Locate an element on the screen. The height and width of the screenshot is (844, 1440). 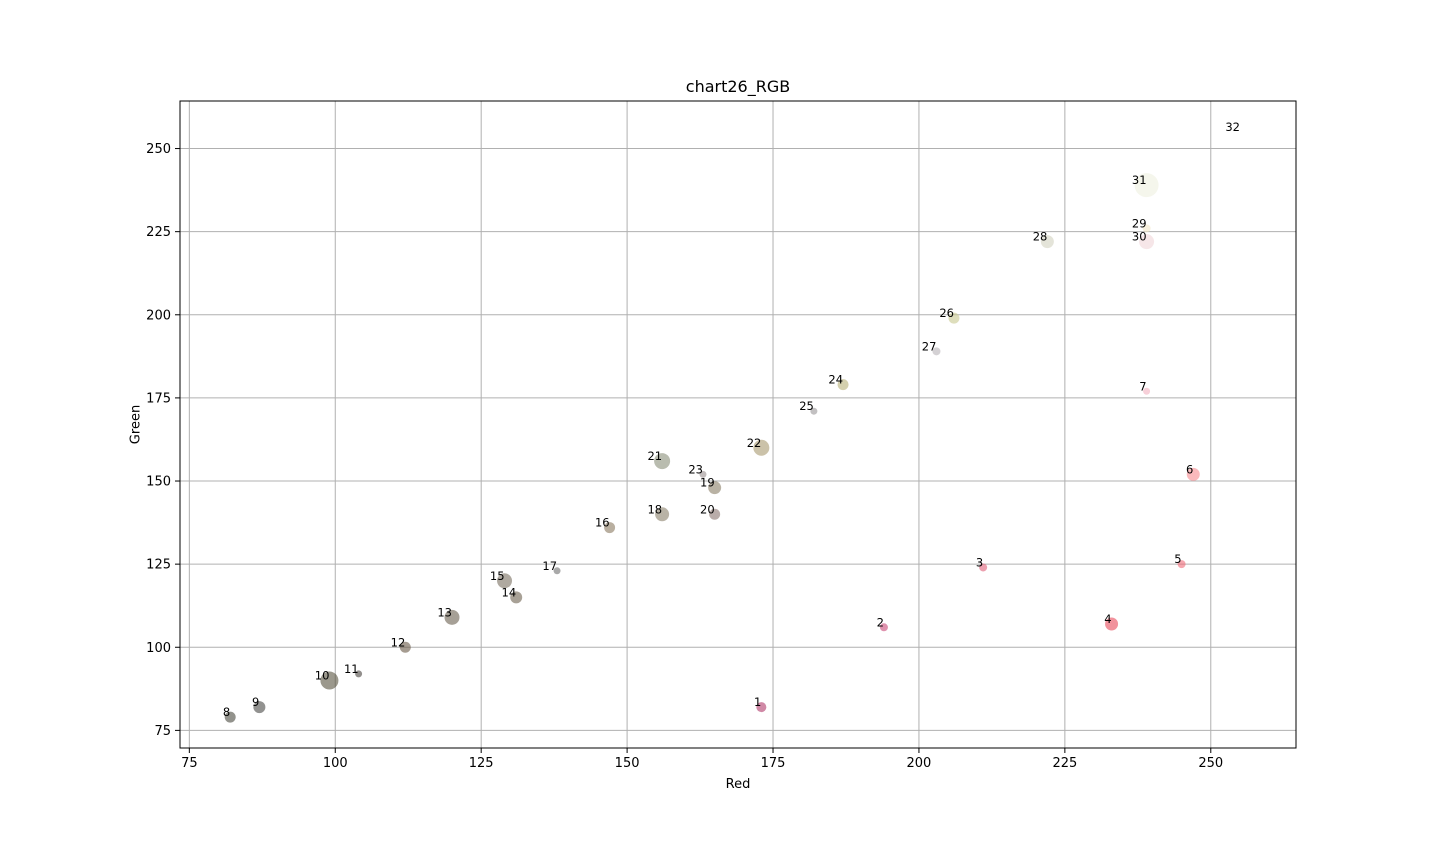
point-label: 32 is located at coordinates (1232, 127).